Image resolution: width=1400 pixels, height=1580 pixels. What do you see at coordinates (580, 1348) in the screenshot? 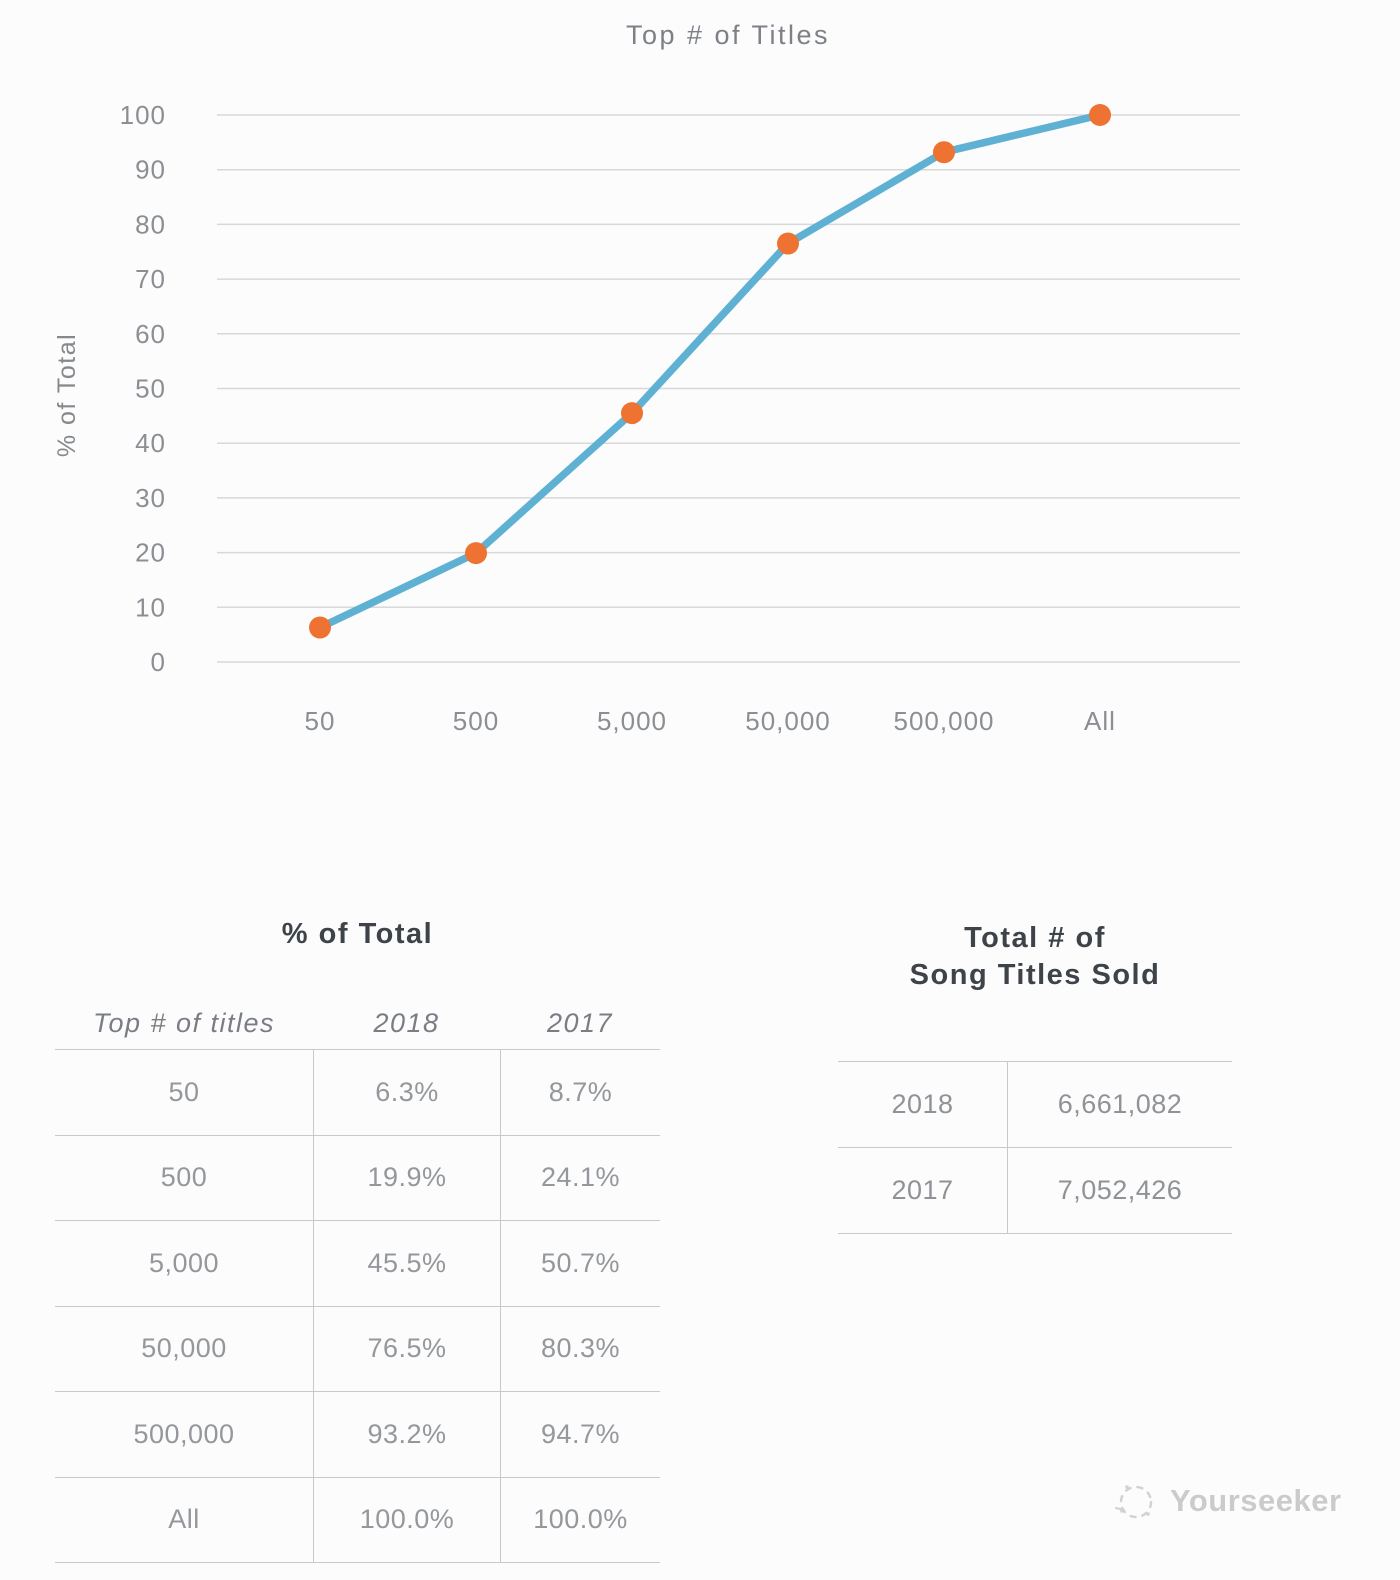
I see `value-2017: 80.3%` at bounding box center [580, 1348].